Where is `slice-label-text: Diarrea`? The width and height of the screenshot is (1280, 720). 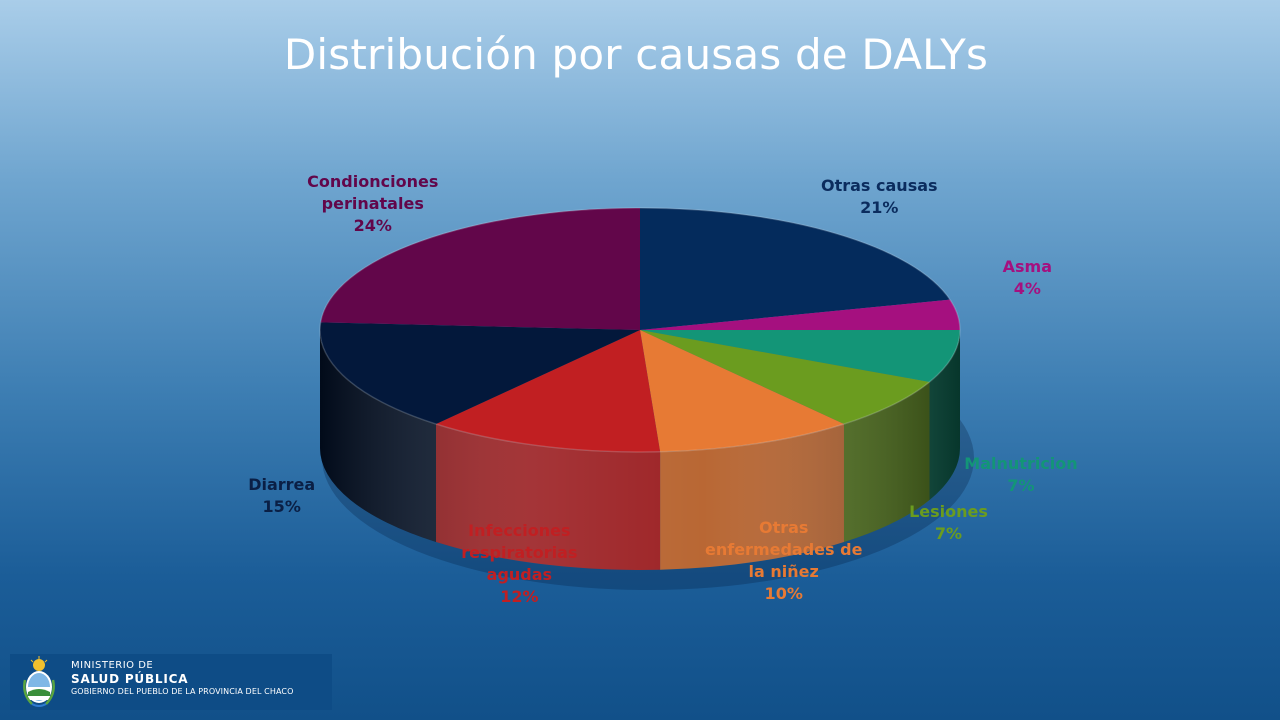 slice-label-text: Diarrea is located at coordinates (282, 485).